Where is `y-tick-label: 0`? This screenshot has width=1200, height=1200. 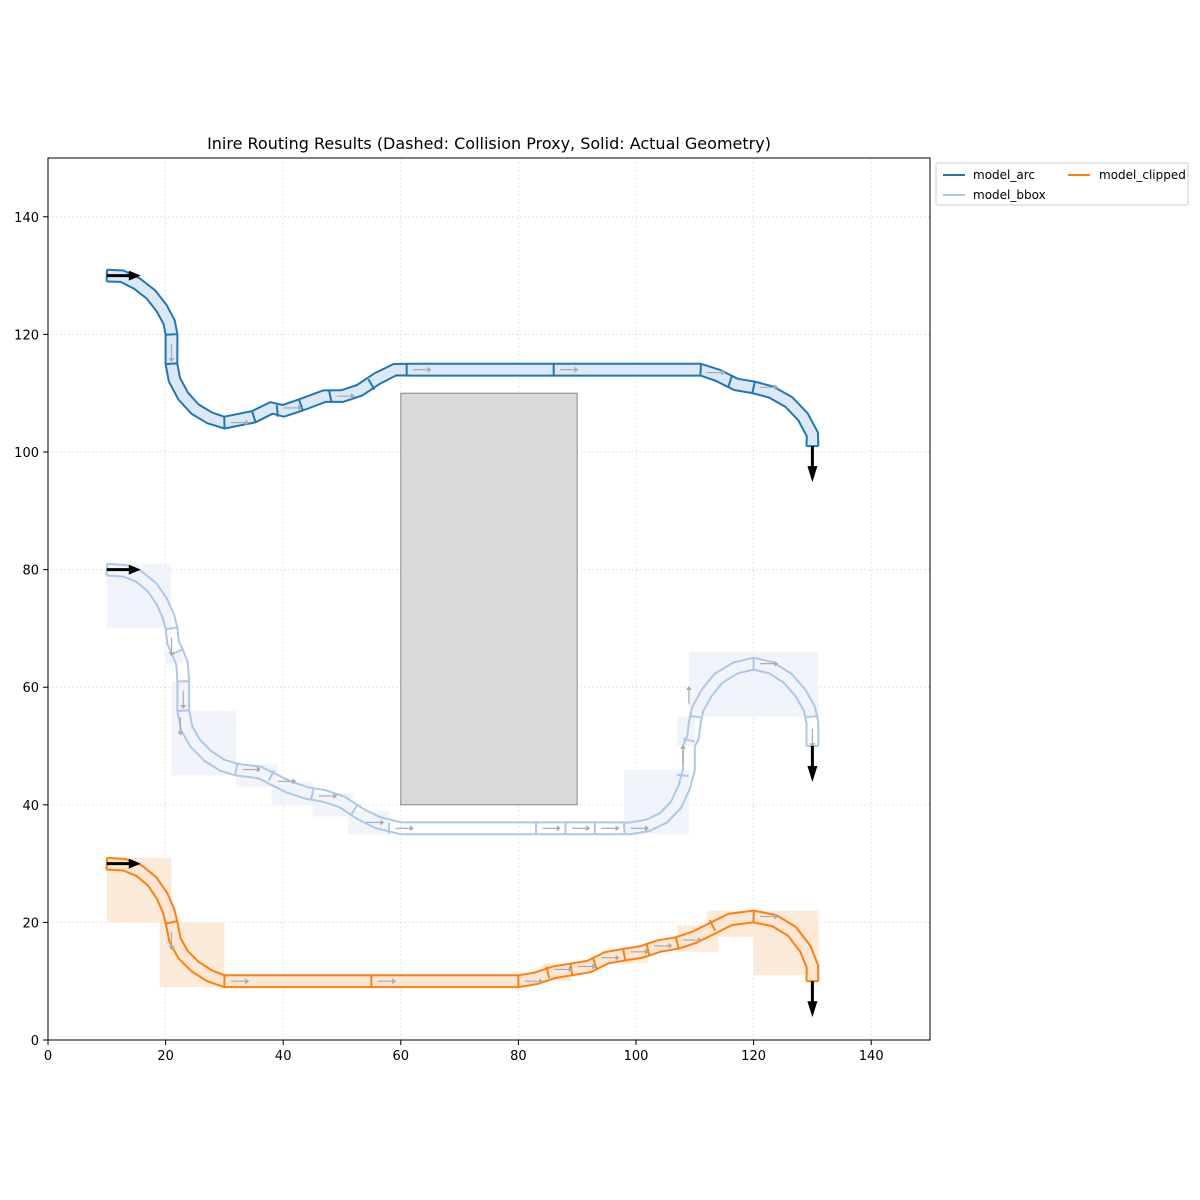 y-tick-label: 0 is located at coordinates (35, 1041).